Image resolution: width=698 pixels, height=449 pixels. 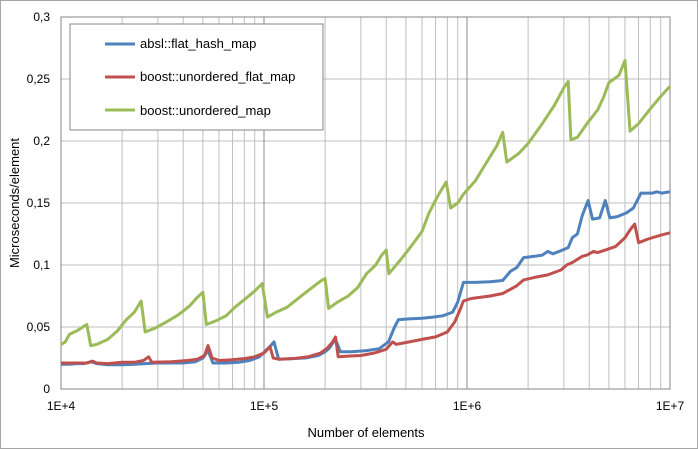 What do you see at coordinates (366, 406) in the screenshot?
I see `x-axis-tick-labels: 1E+4 1E+5 1E+6 1E+7` at bounding box center [366, 406].